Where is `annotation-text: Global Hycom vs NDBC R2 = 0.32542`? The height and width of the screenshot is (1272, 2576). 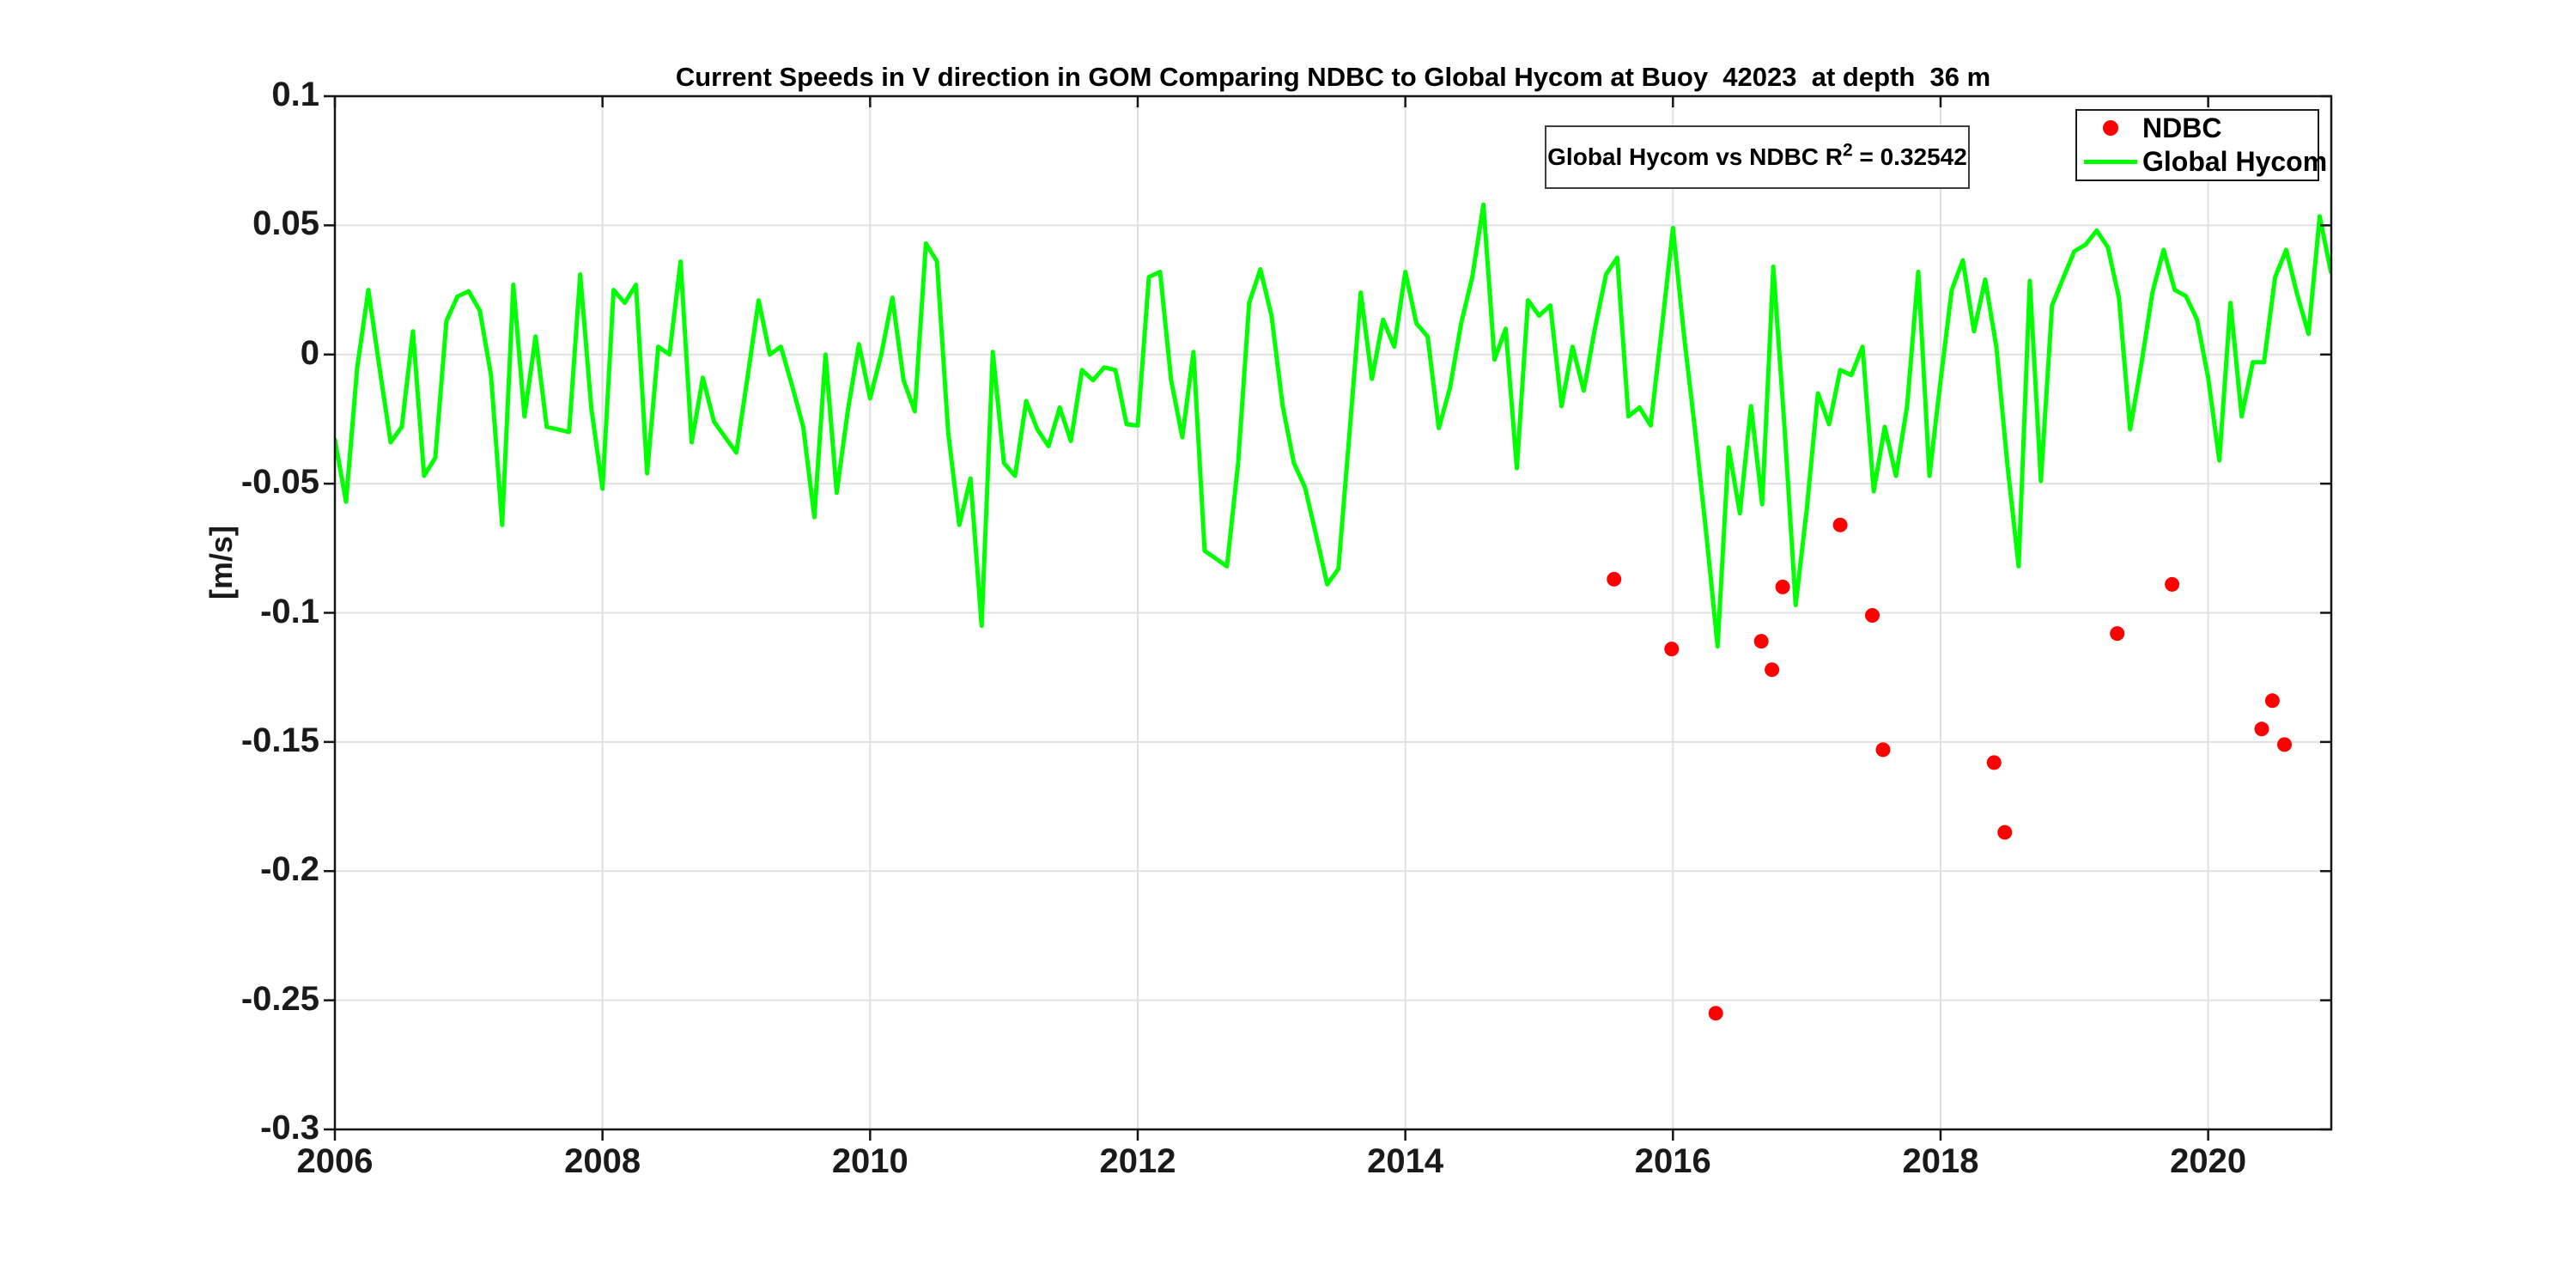 annotation-text: Global Hycom vs NDBC R2 = 0.32542 is located at coordinates (1757, 155).